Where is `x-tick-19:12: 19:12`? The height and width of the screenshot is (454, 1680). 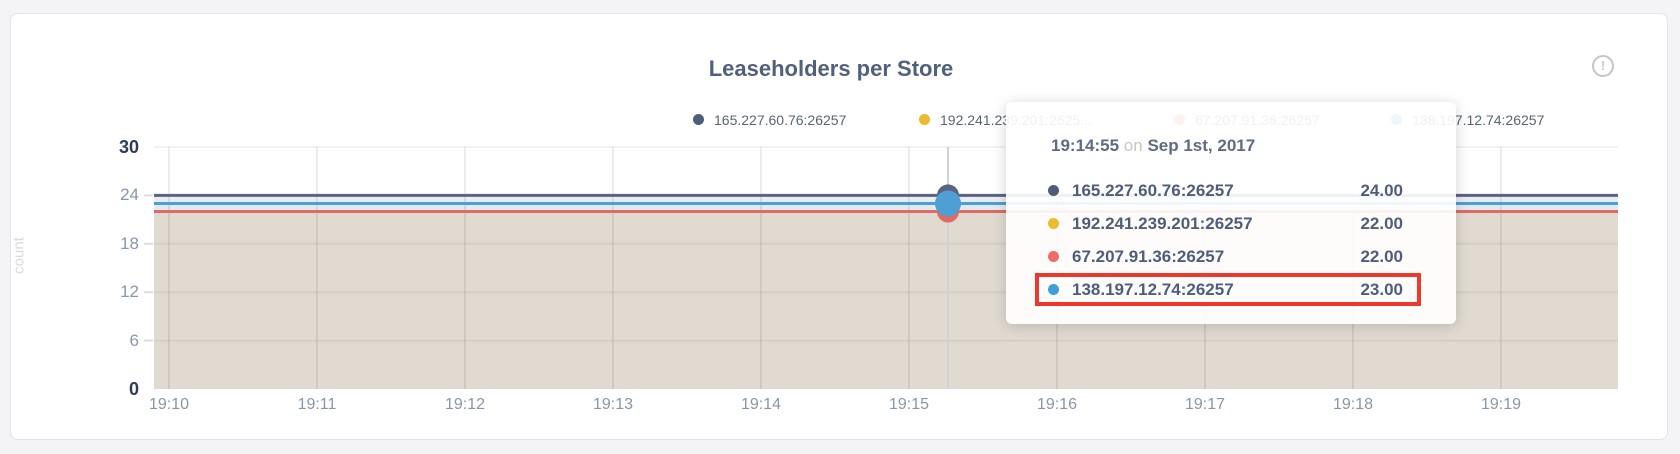
x-tick-19:12: 19:12 is located at coordinates (465, 404).